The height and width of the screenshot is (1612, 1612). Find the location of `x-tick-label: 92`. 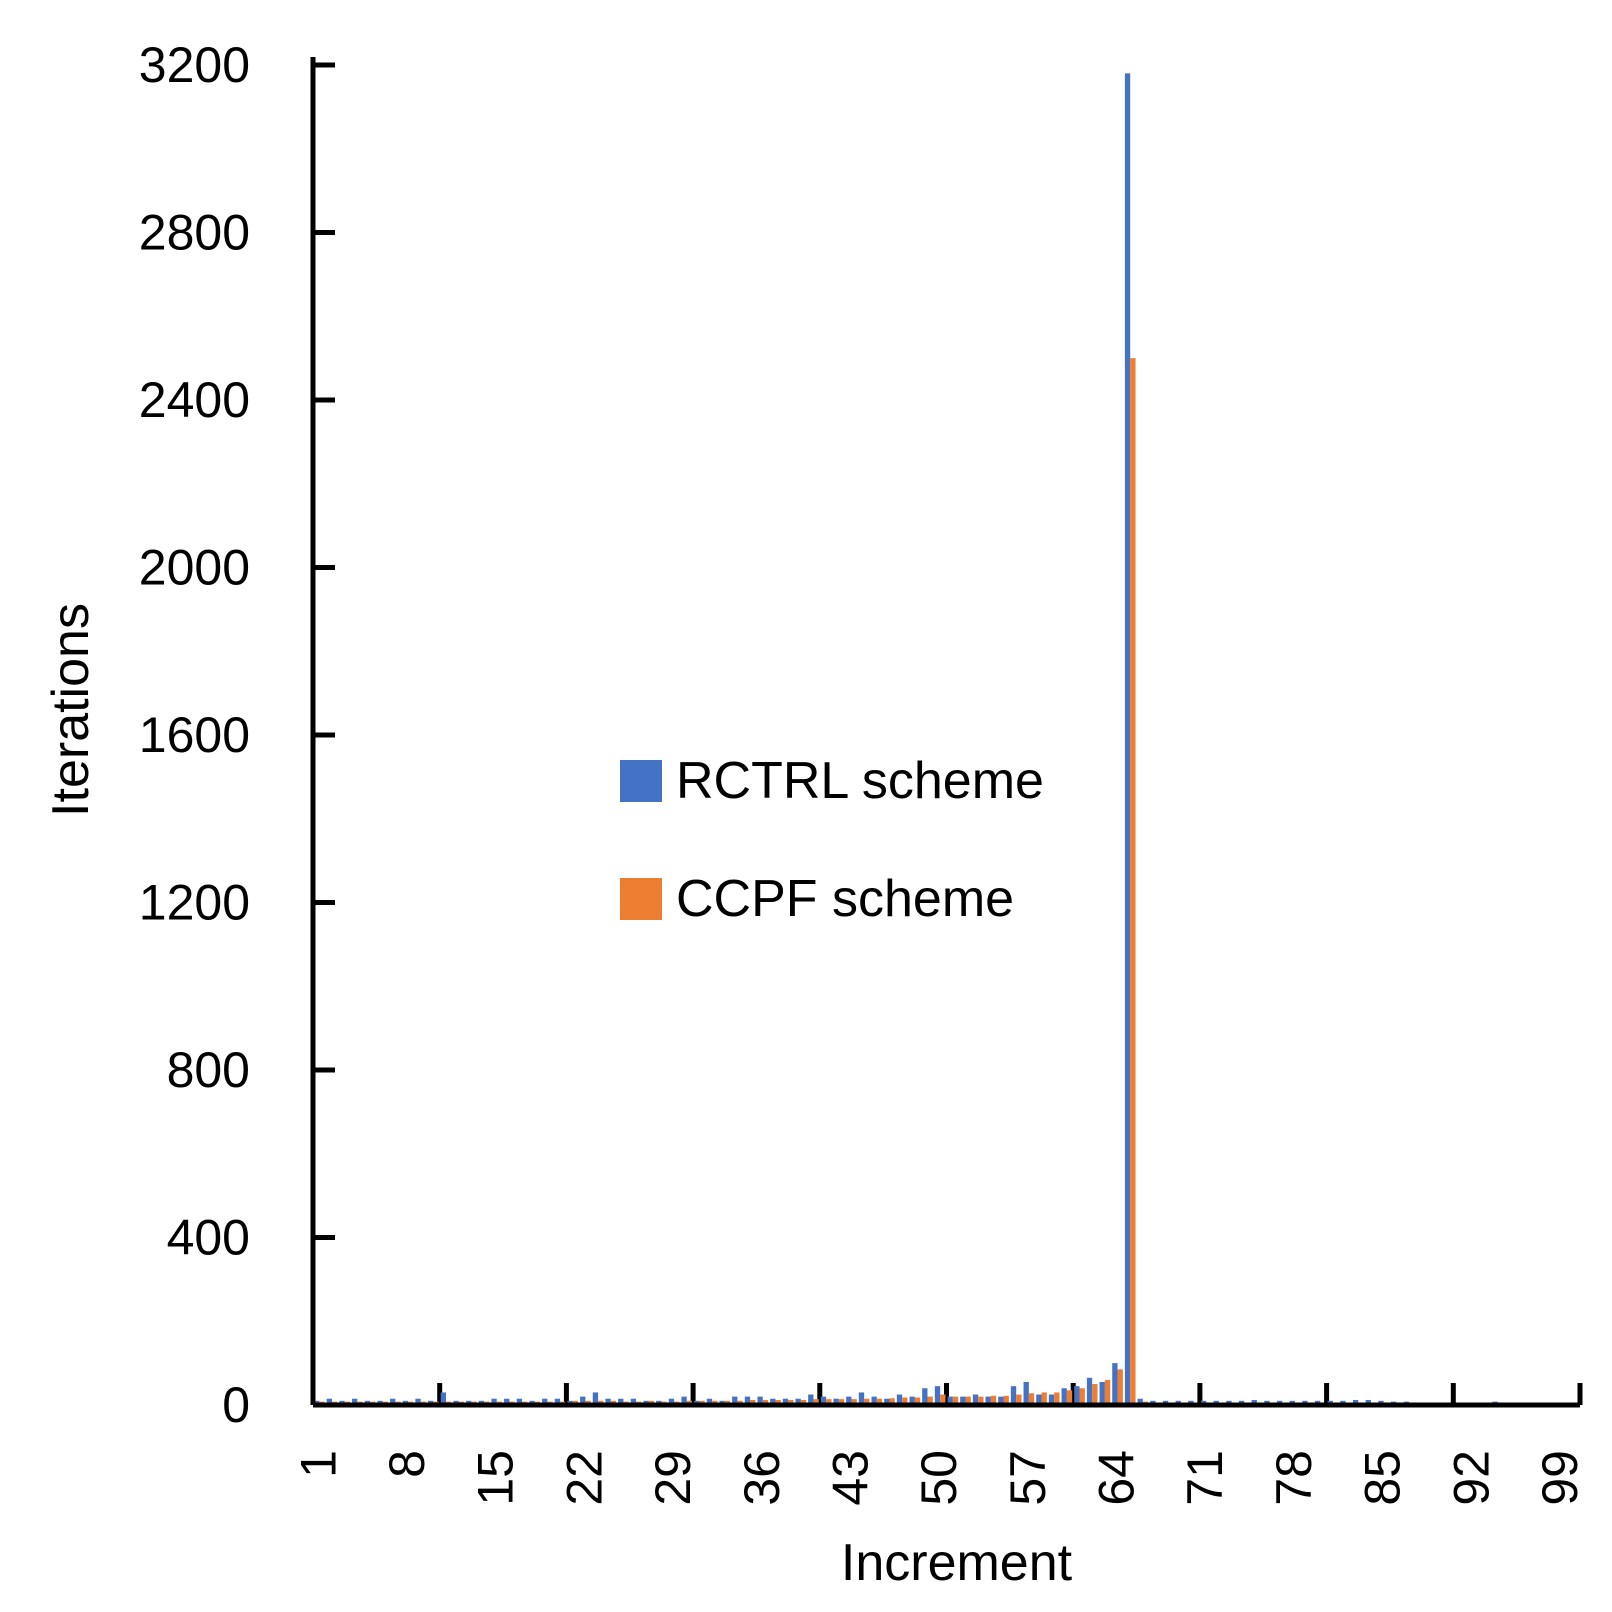

x-tick-label: 92 is located at coordinates (1471, 1478).